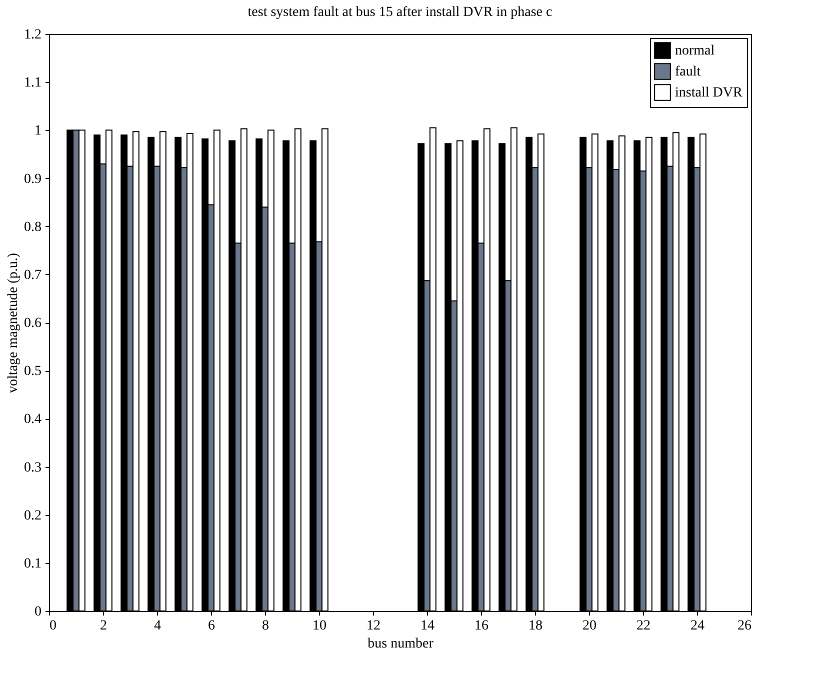 The width and height of the screenshot is (814, 676). What do you see at coordinates (33, 275) in the screenshot?
I see `y-tick-label: 0.7` at bounding box center [33, 275].